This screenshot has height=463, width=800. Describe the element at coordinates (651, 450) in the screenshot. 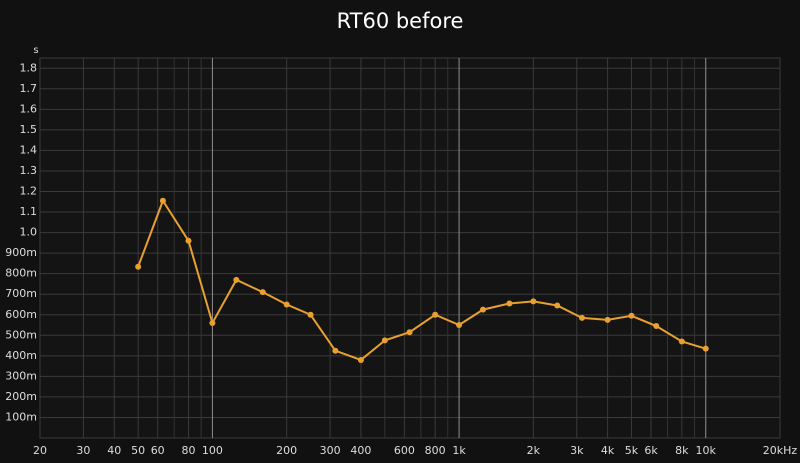

I see `x-tick-label: 6k` at that location.